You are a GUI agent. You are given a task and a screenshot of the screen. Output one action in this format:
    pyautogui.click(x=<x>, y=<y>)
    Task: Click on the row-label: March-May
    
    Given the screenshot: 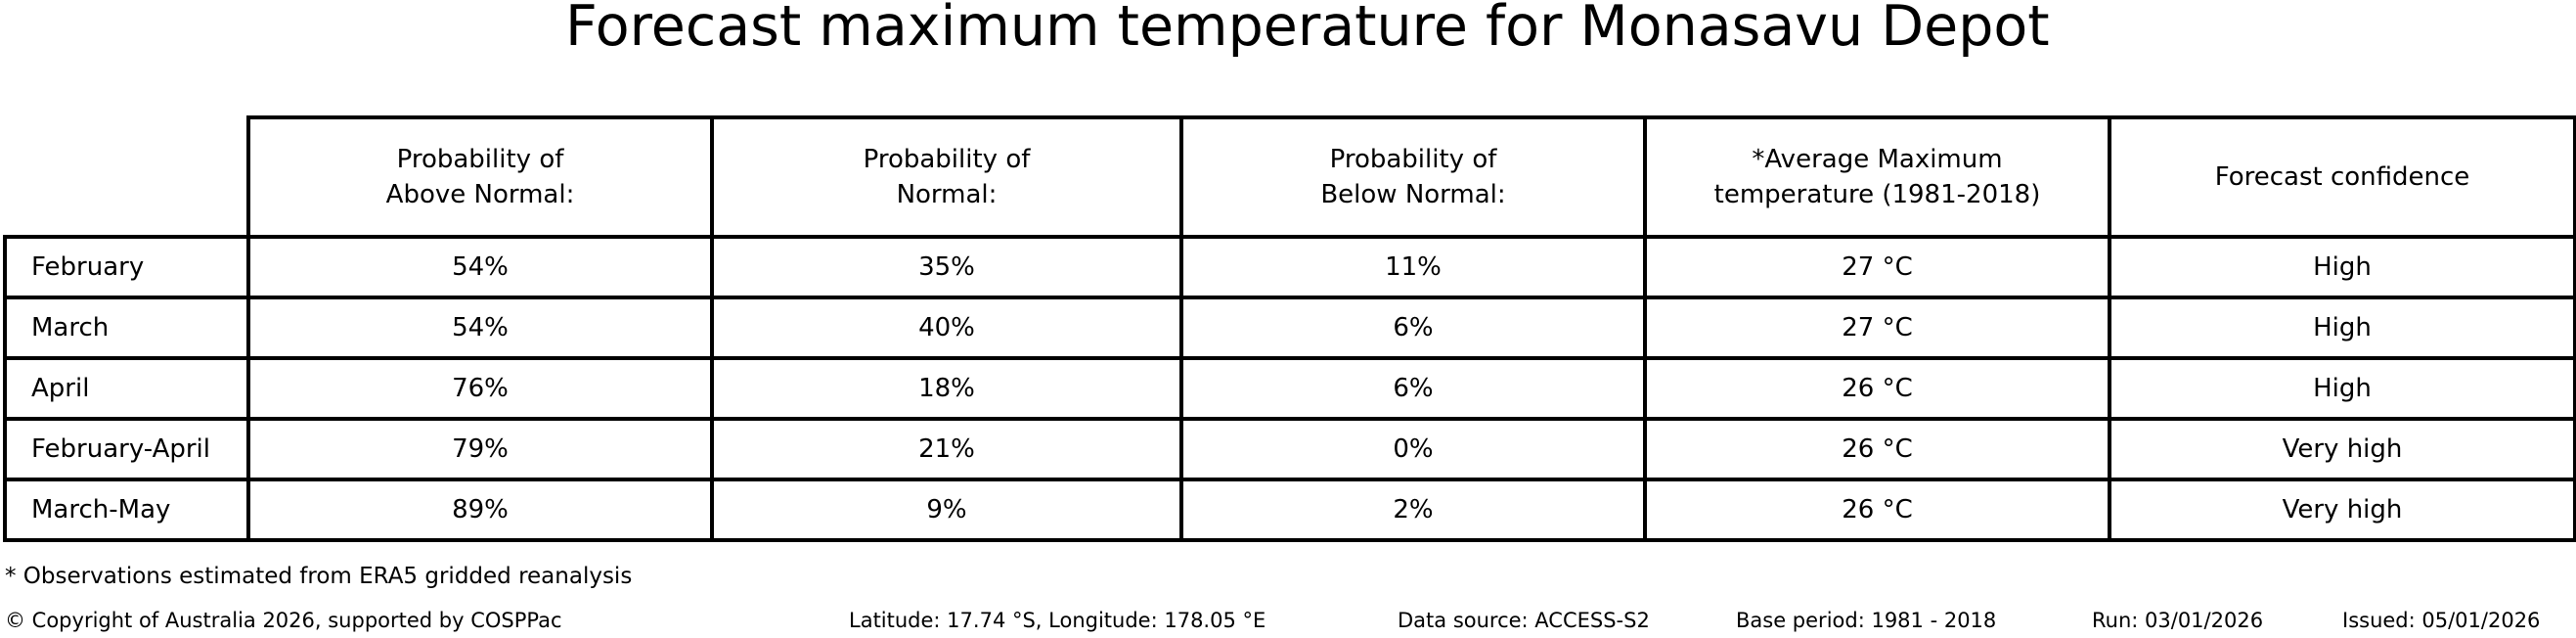 What is the action you would take?
    pyautogui.click(x=127, y=510)
    